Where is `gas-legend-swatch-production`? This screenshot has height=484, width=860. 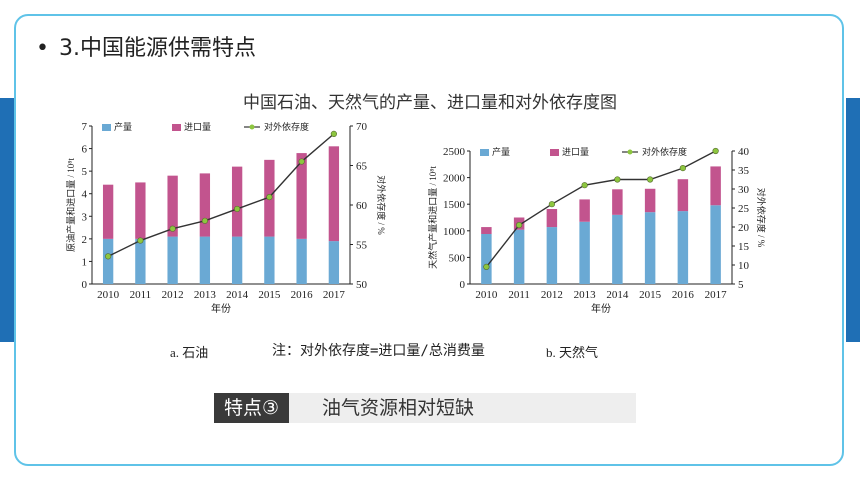
gas-legend-swatch-production is located at coordinates (484, 152).